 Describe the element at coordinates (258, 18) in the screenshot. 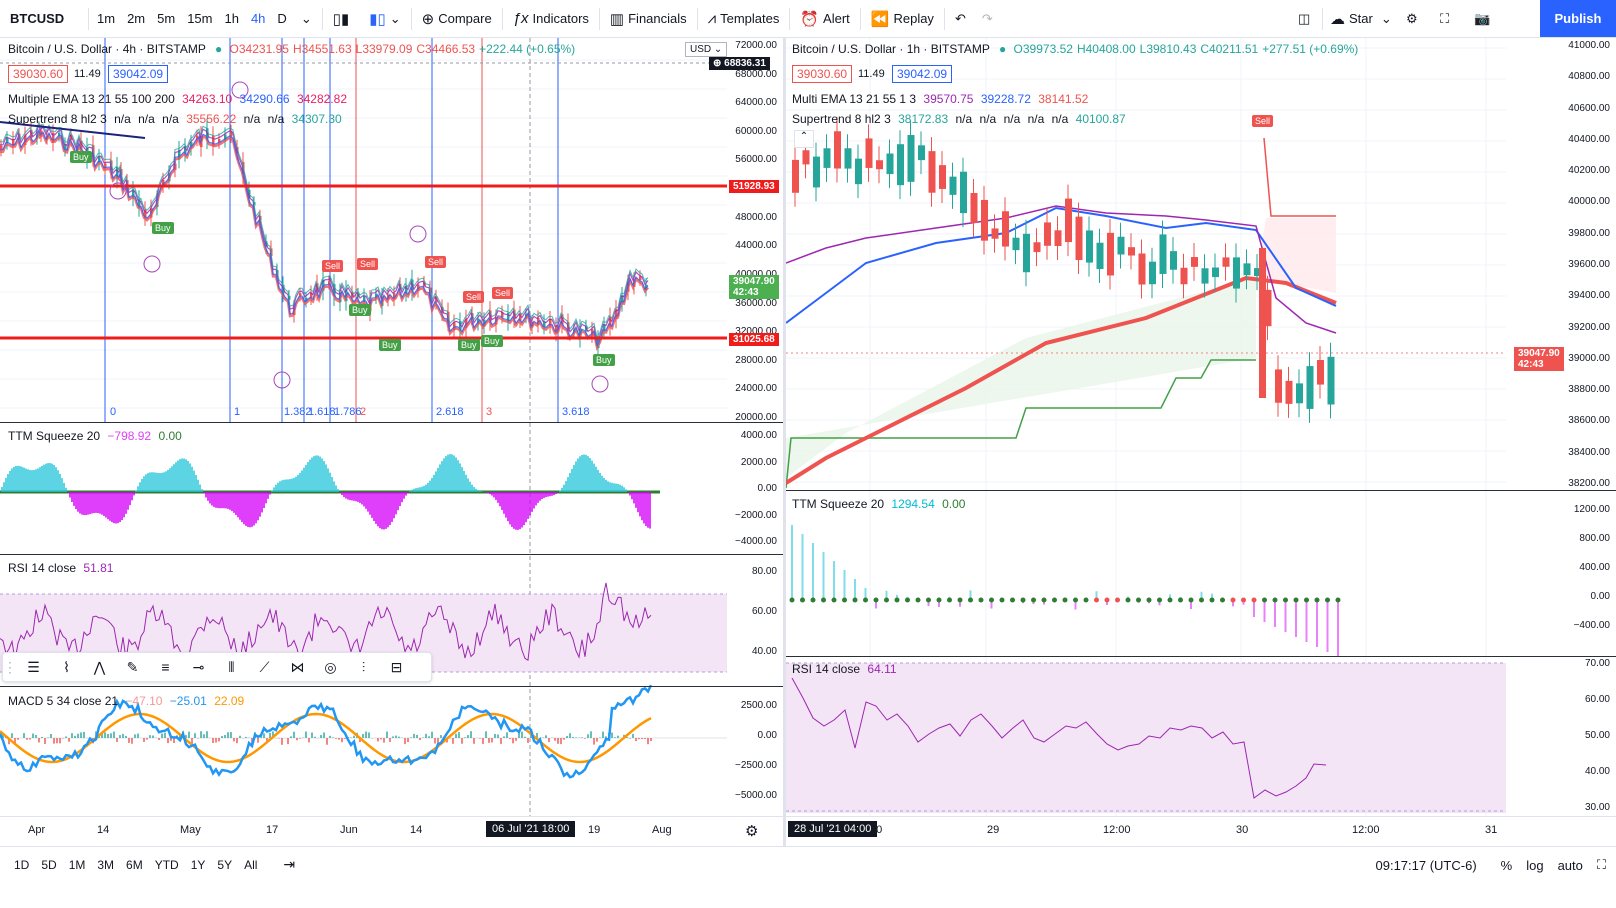

I see `timeframe-4h: 4h` at that location.